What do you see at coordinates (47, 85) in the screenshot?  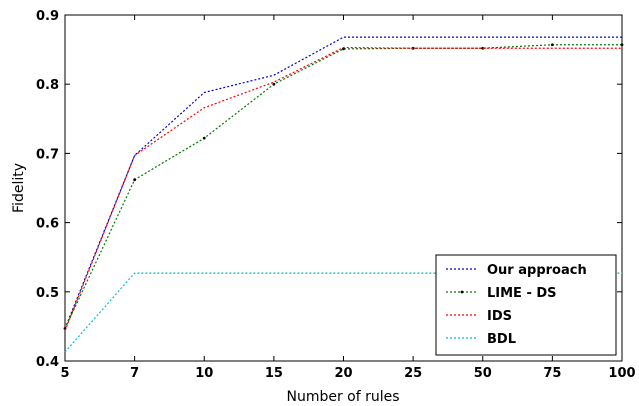 I see `y-tick-label: 0.8` at bounding box center [47, 85].